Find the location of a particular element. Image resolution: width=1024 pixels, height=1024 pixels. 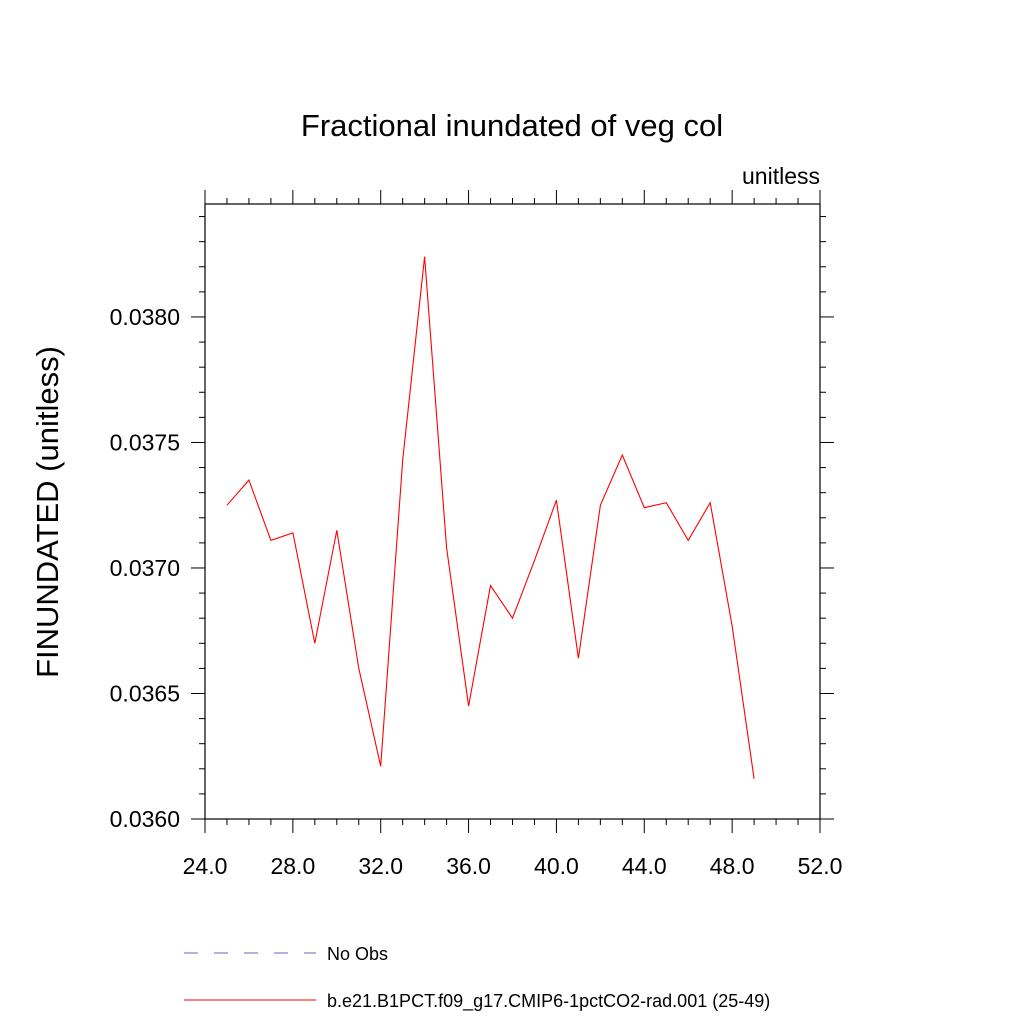

y-tick-label: 0.0365 is located at coordinates (145, 693).